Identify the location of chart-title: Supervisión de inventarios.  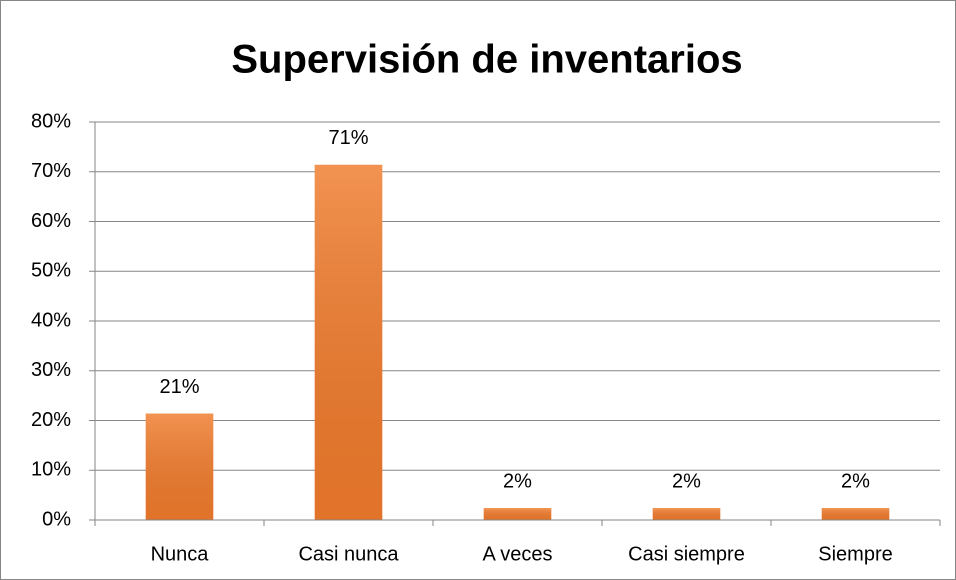
(486, 60).